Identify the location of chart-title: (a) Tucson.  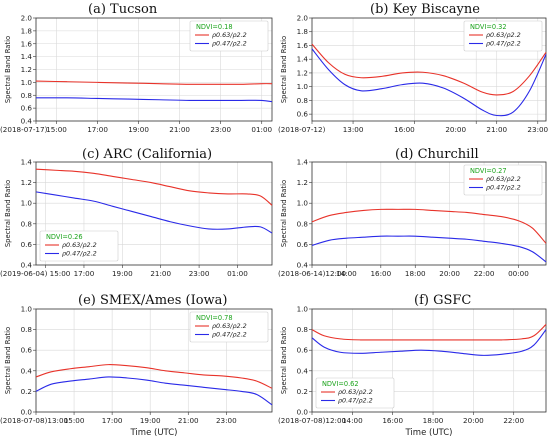
(123, 9).